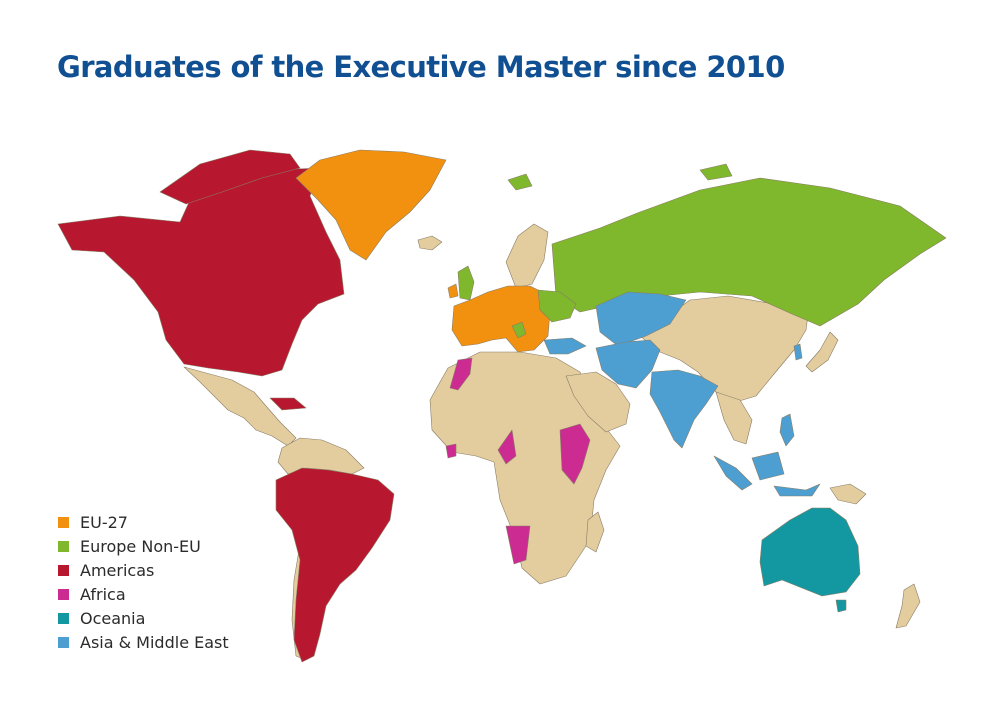 This screenshot has height=709, width=992. Describe the element at coordinates (117, 570) in the screenshot. I see `legend-label: Americas` at that location.